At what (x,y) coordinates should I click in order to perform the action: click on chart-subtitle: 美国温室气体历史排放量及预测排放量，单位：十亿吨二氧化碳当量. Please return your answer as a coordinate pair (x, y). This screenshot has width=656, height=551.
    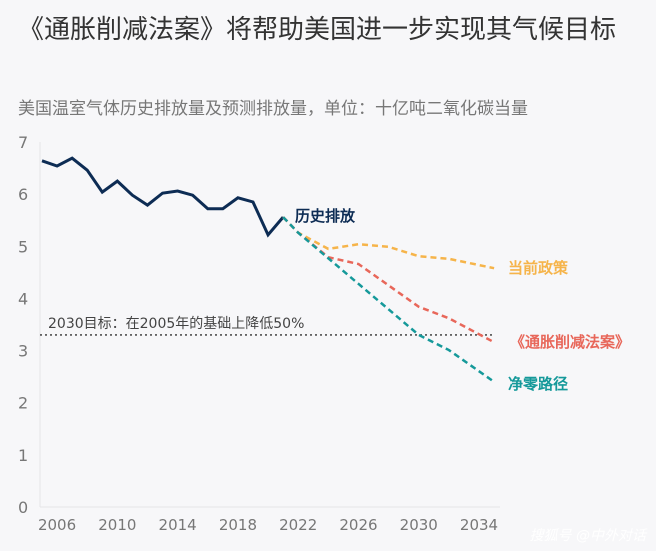
    Looking at the image, I should click on (273, 109).